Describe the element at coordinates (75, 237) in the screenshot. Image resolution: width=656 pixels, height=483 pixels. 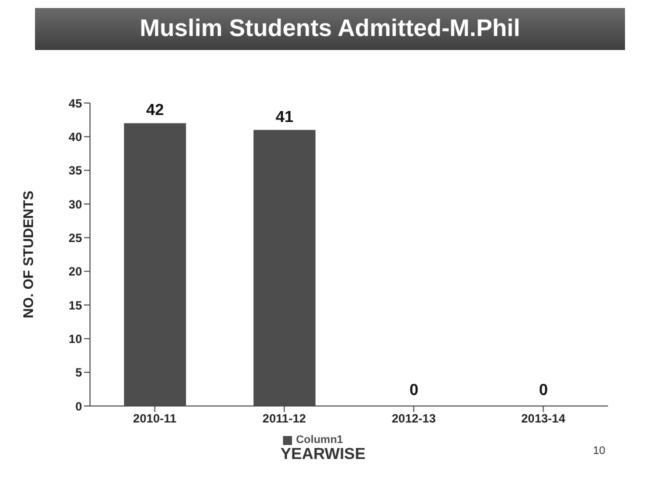
I see `y-tick-label: 25` at that location.